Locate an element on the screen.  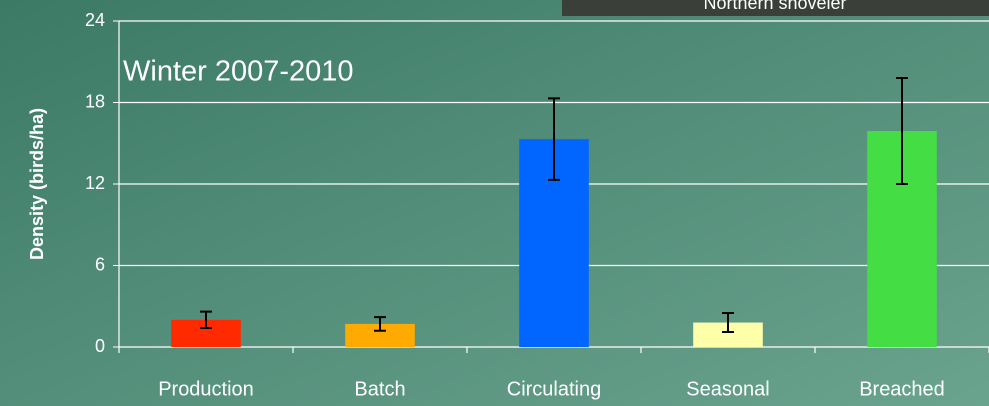
y-tick-label: 18 is located at coordinates (95, 101).